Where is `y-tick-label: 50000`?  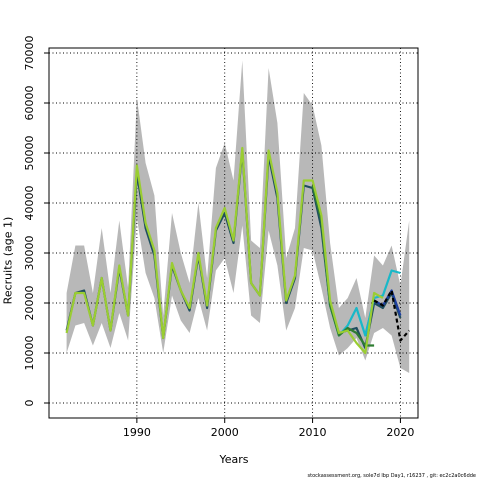 y-tick-label: 50000 is located at coordinates (29, 153).